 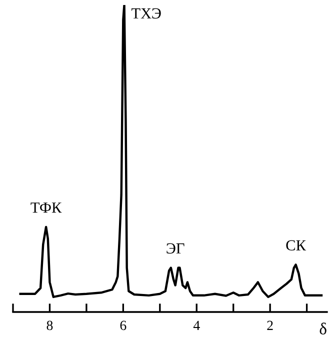 What do you see at coordinates (46, 207) in the screenshot?
I see `annotation: ТФК` at bounding box center [46, 207].